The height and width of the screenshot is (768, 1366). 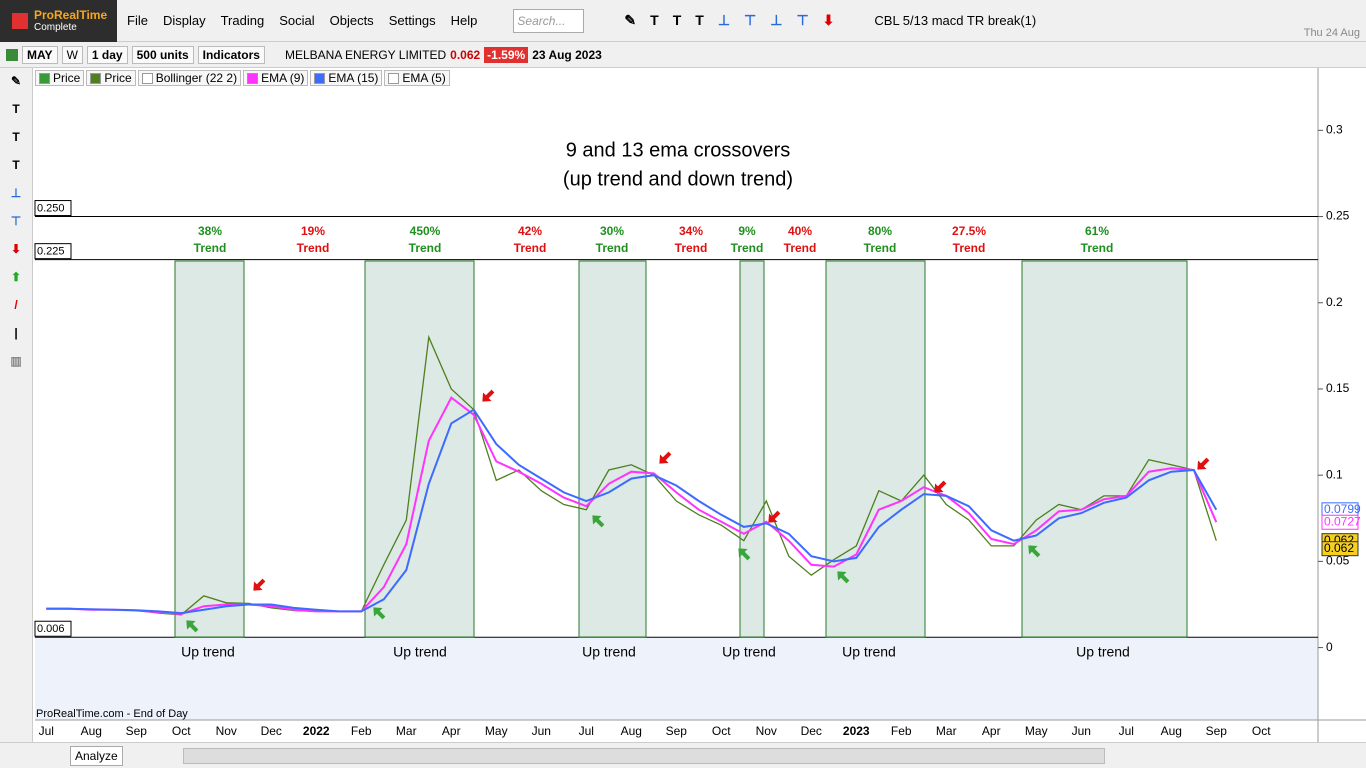 I want to click on legend-label: EMA (9), so click(x=283, y=78).